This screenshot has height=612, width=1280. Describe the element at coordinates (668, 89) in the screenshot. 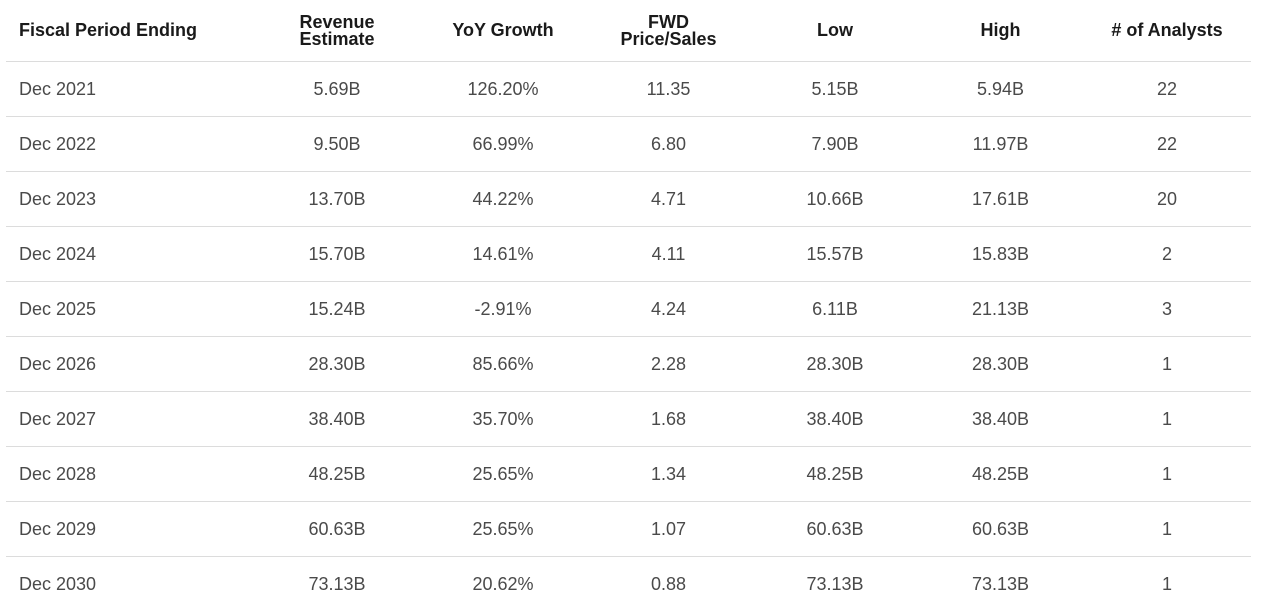

I see `table-cell: 11.35` at that location.